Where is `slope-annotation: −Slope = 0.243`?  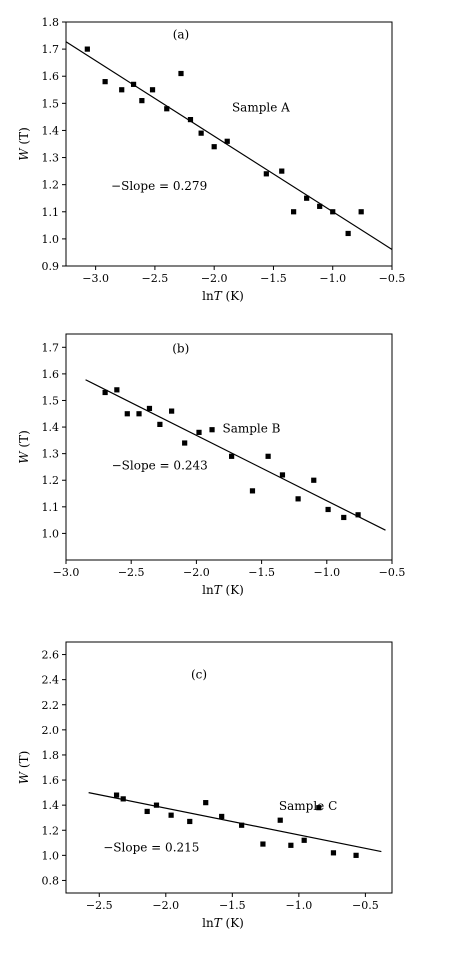
slope-annotation: −Slope = 0.243 is located at coordinates (160, 466).